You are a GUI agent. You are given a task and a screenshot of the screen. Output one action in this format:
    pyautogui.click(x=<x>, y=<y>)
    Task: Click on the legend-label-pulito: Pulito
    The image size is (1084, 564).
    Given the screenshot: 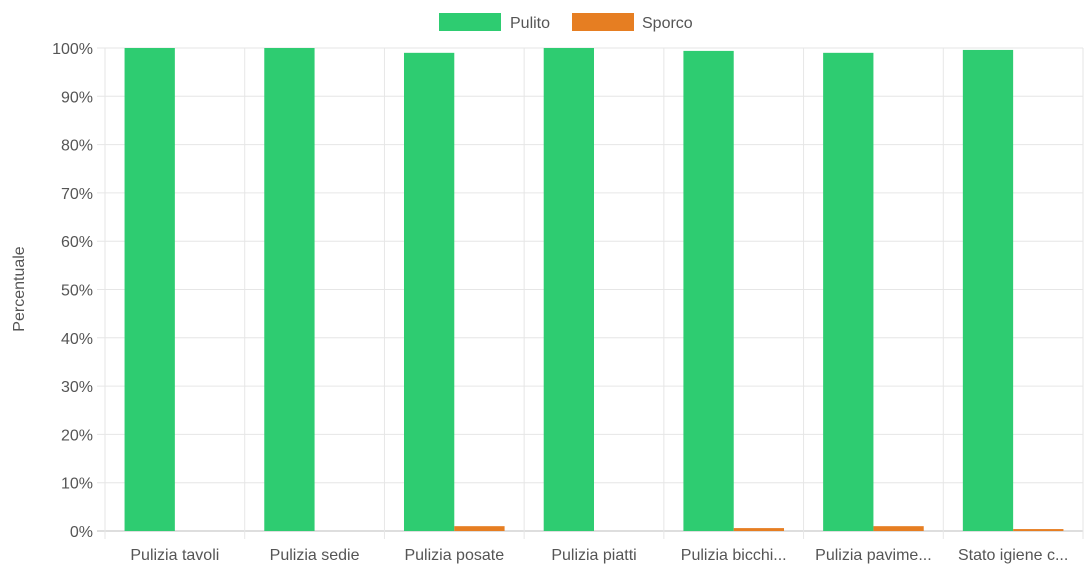 What is the action you would take?
    pyautogui.click(x=530, y=23)
    